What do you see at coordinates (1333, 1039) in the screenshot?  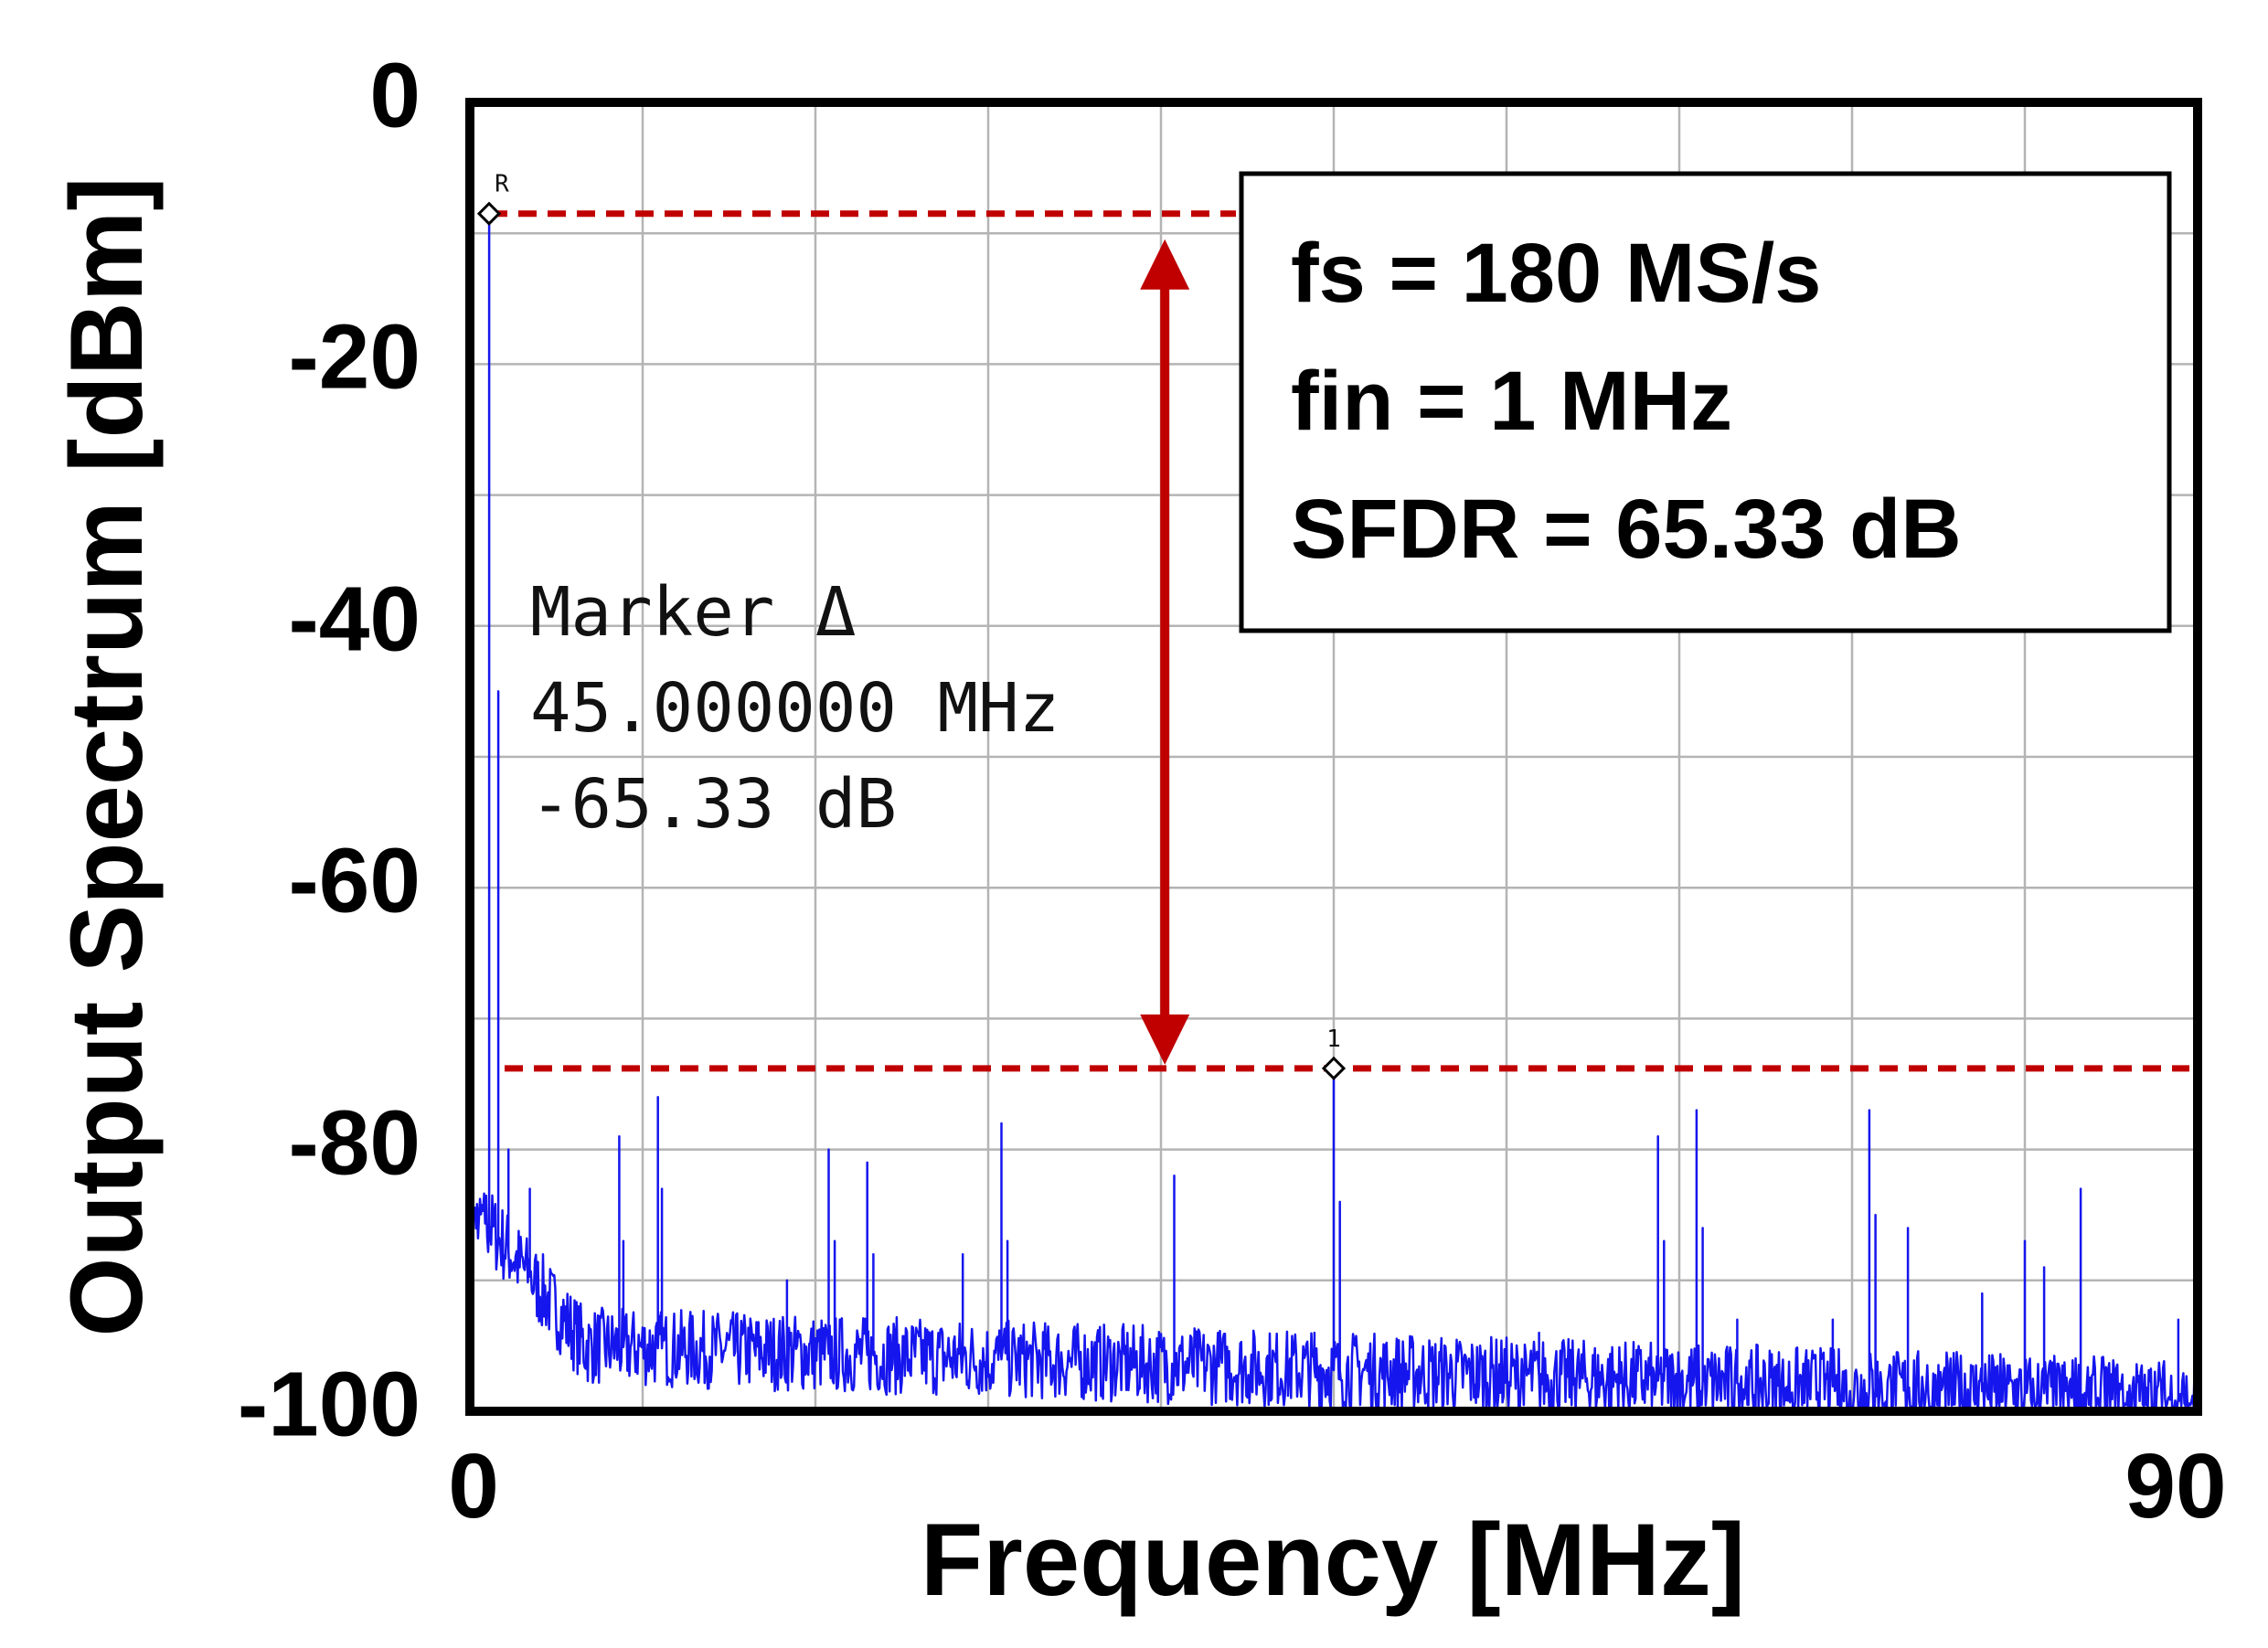 I see `marker-label-delta: 1` at bounding box center [1333, 1039].